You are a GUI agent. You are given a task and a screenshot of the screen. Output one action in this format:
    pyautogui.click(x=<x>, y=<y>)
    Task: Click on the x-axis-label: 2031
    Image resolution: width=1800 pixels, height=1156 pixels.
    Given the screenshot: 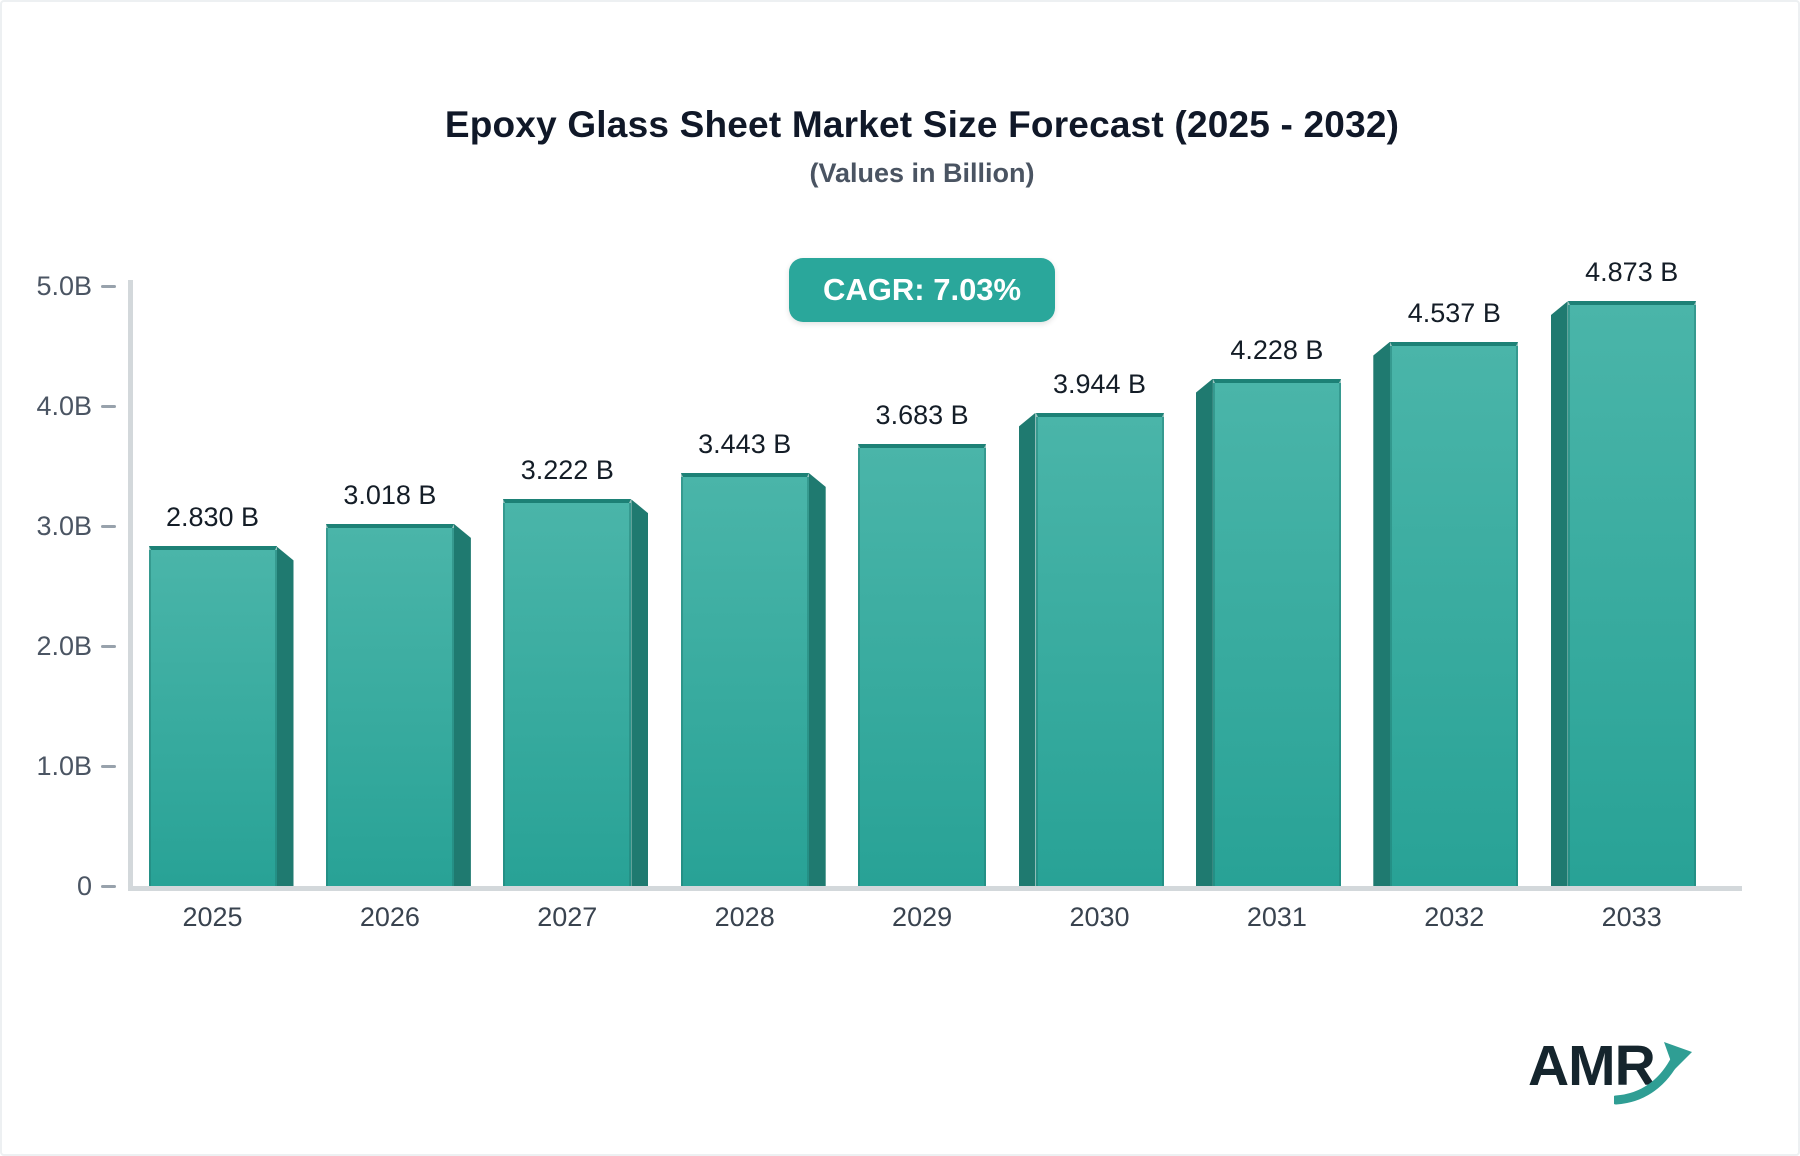 What is the action you would take?
    pyautogui.click(x=1276, y=917)
    